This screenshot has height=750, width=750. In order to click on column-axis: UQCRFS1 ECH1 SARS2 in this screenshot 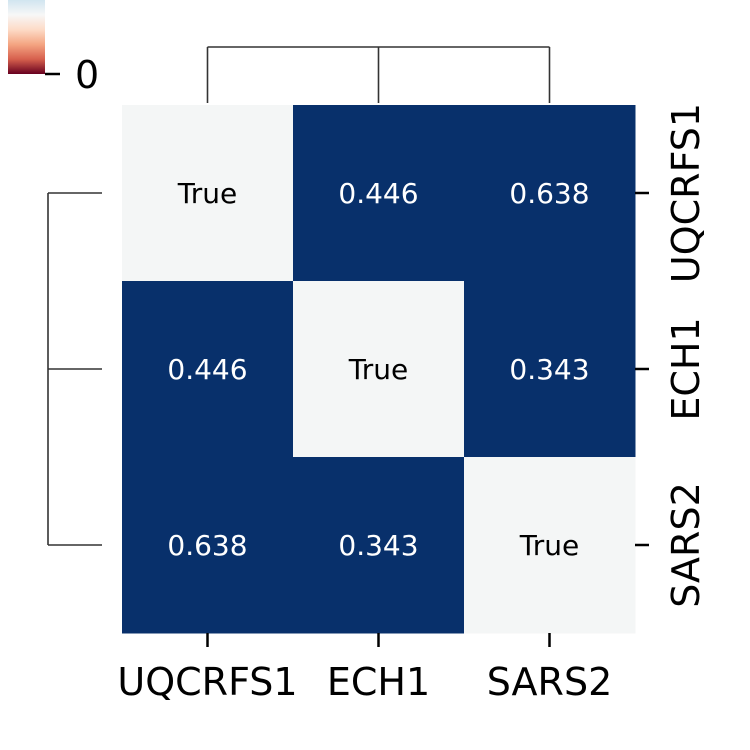, I will do `click(364, 668)`.